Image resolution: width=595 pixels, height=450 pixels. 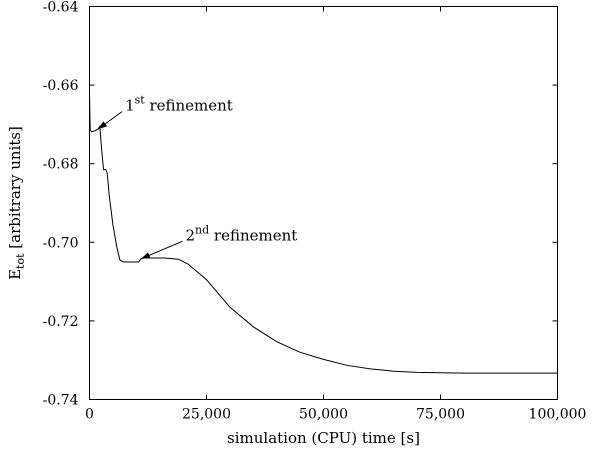 What do you see at coordinates (61, 86) in the screenshot?
I see `y-tick-label: -0.66` at bounding box center [61, 86].